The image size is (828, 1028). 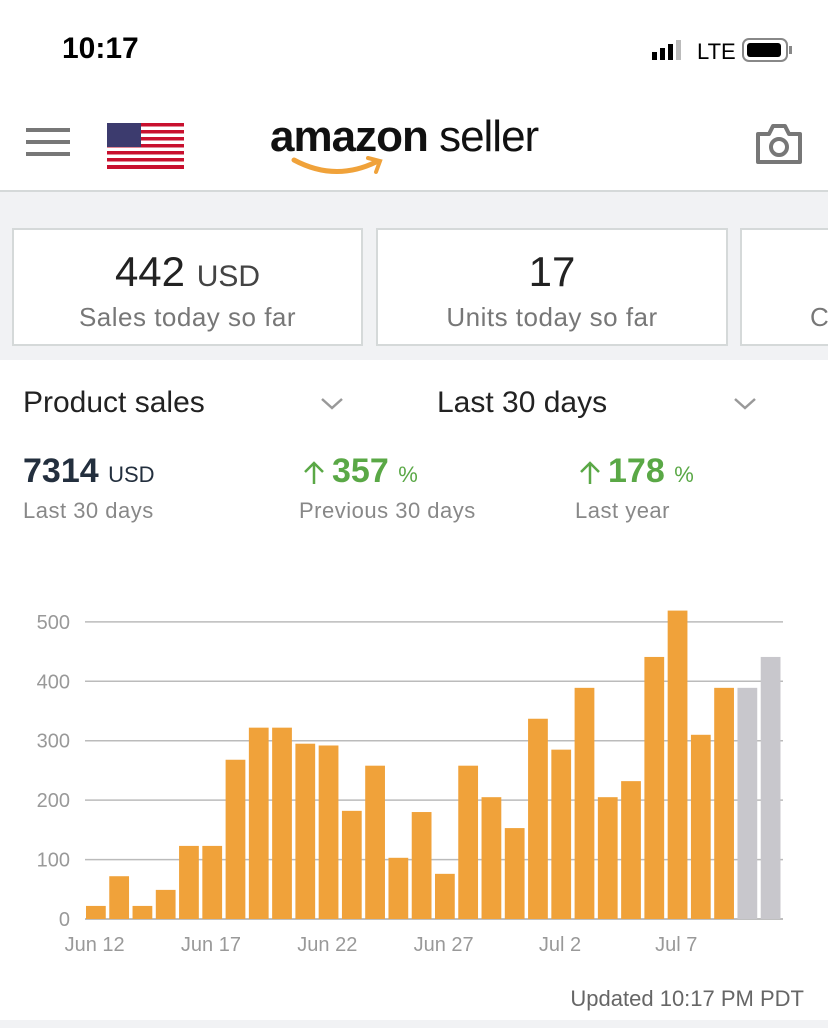 I want to click on card-value: 17, so click(x=552, y=271).